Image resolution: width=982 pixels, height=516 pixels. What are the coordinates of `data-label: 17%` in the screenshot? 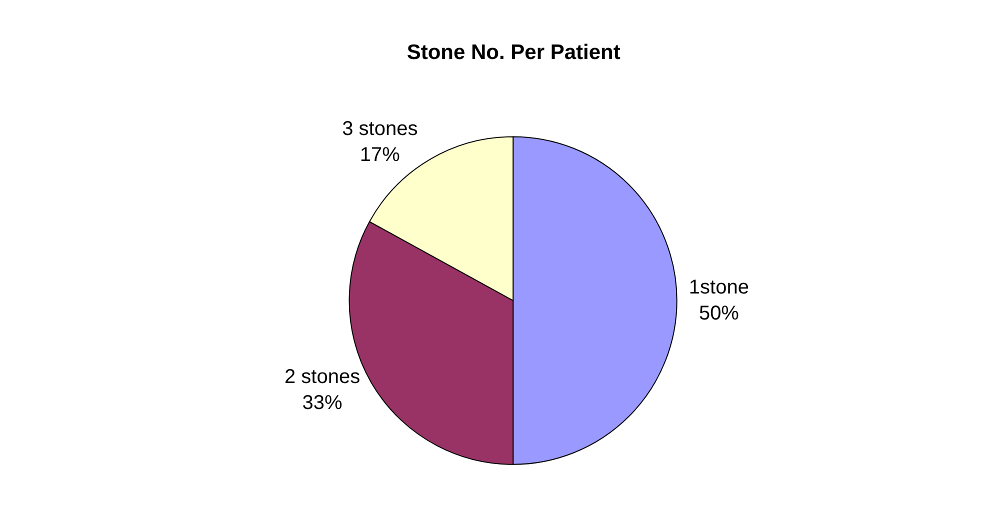 It's located at (380, 155).